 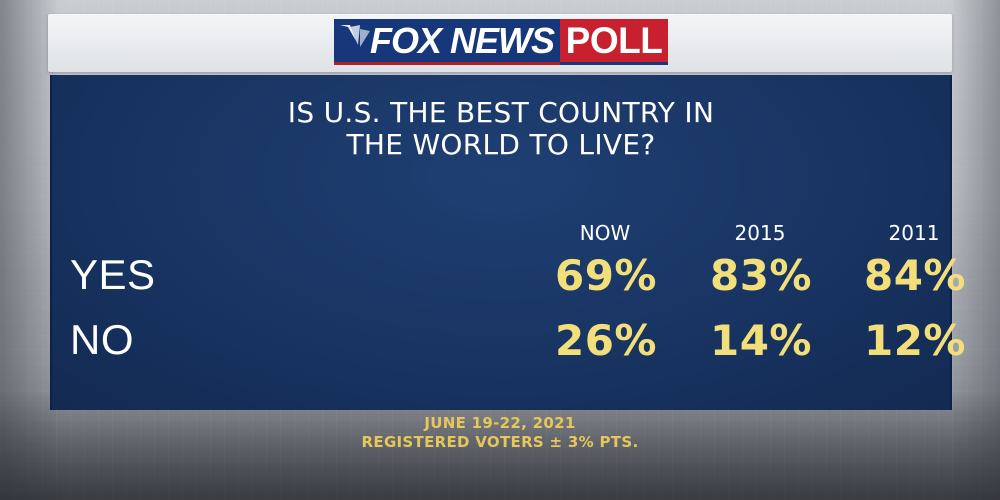 I want to click on row-label-yes: YES, so click(x=113, y=274).